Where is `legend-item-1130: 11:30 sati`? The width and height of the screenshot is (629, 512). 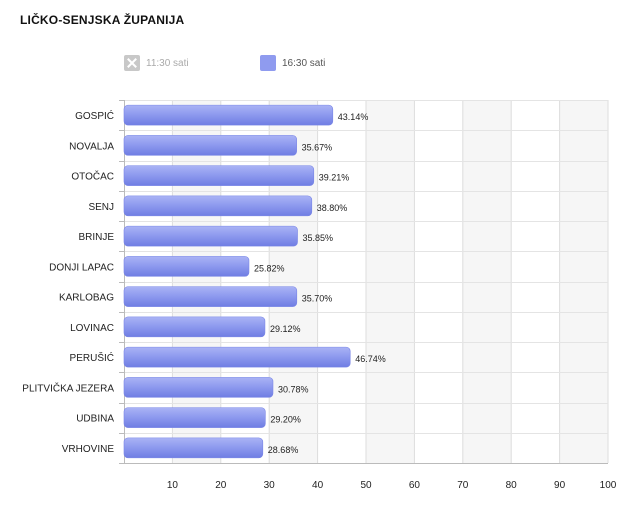 legend-item-1130: 11:30 sati is located at coordinates (156, 63).